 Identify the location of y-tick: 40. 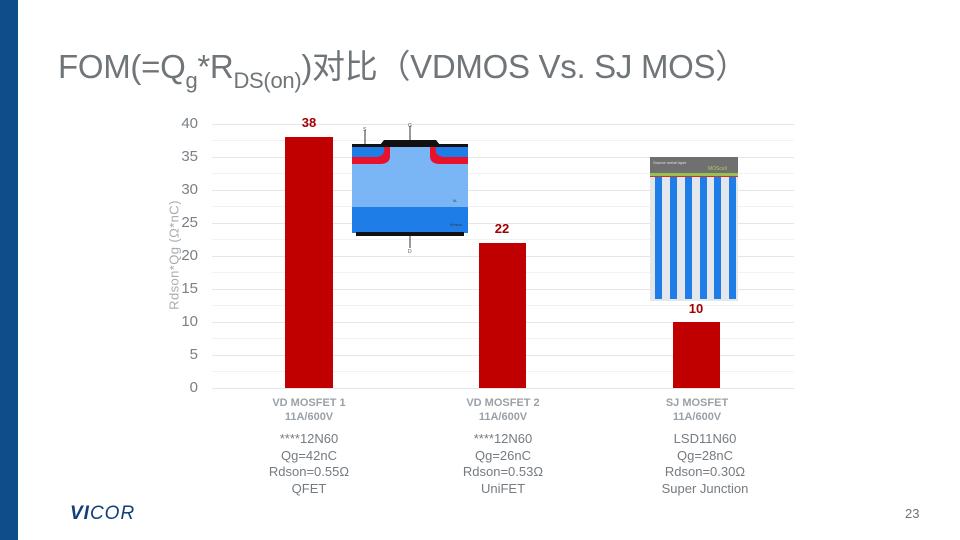
(189, 123).